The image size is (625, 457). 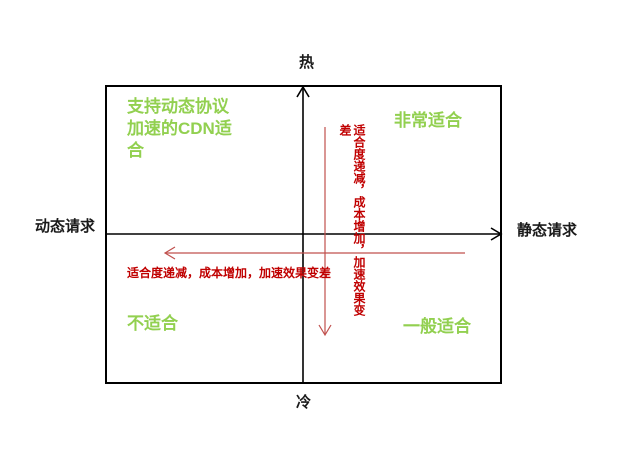 I want to click on quadrant-top-right-text: 非常适合, so click(x=428, y=120).